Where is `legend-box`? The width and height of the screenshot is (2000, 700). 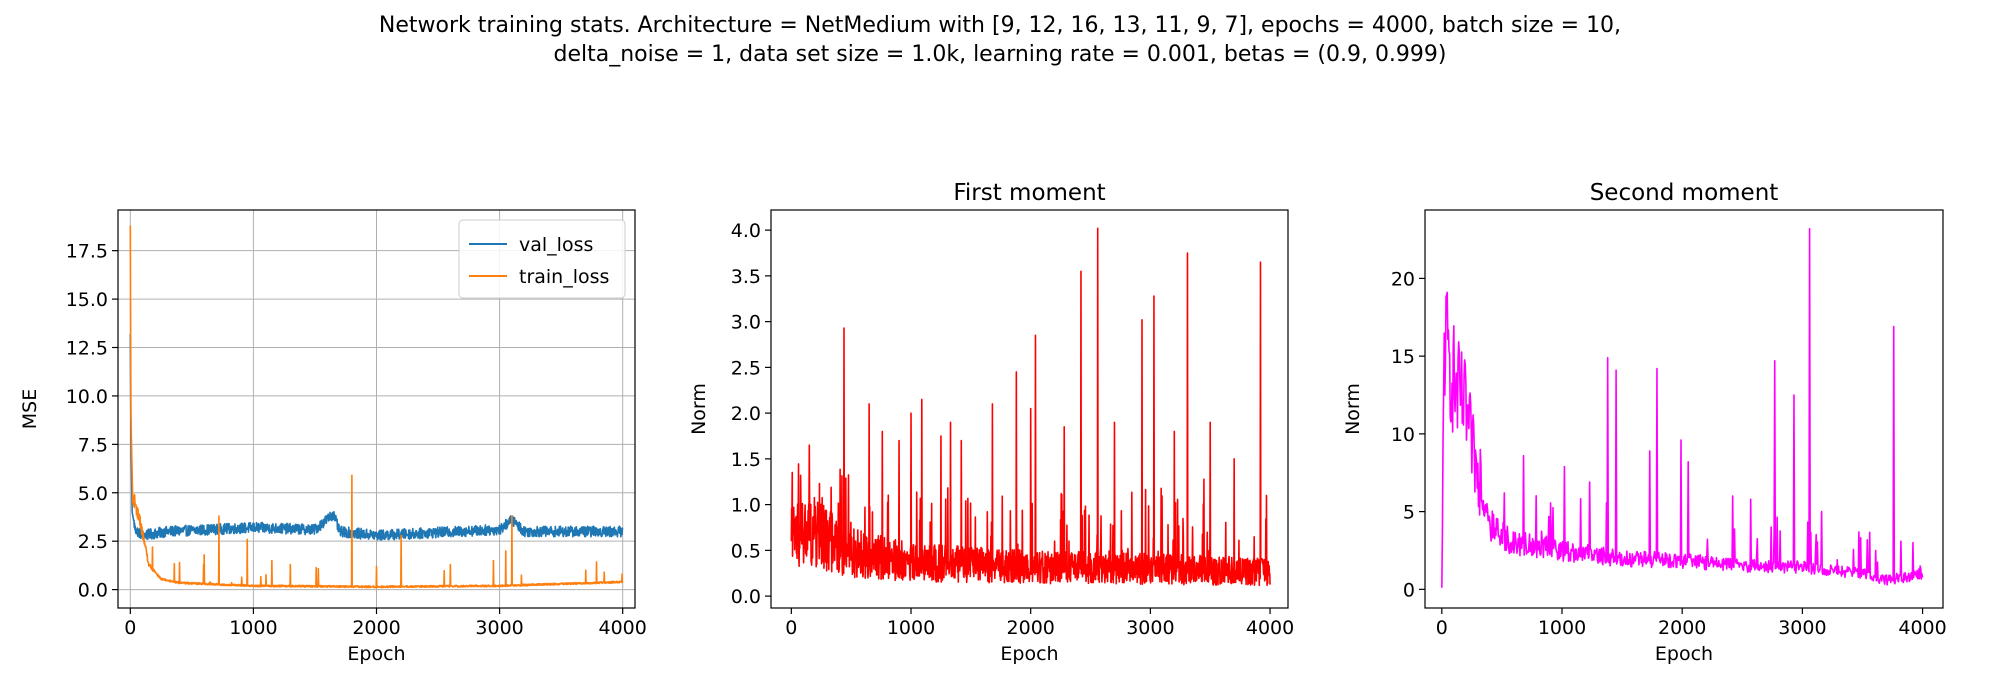
legend-box is located at coordinates (542, 259).